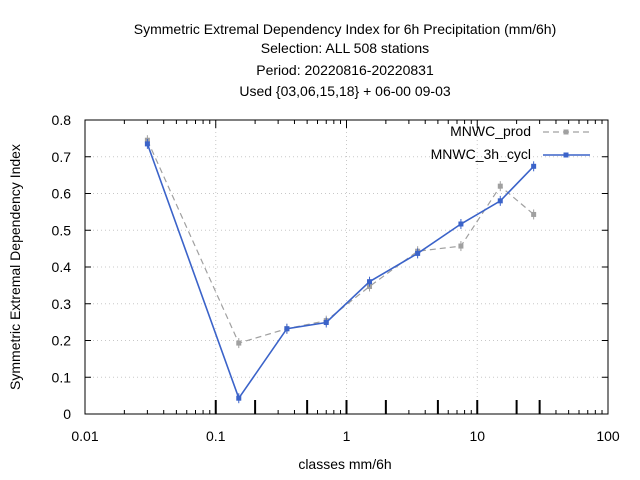  Describe the element at coordinates (62, 267) in the screenshot. I see `y-tick-label: 0.4` at that location.